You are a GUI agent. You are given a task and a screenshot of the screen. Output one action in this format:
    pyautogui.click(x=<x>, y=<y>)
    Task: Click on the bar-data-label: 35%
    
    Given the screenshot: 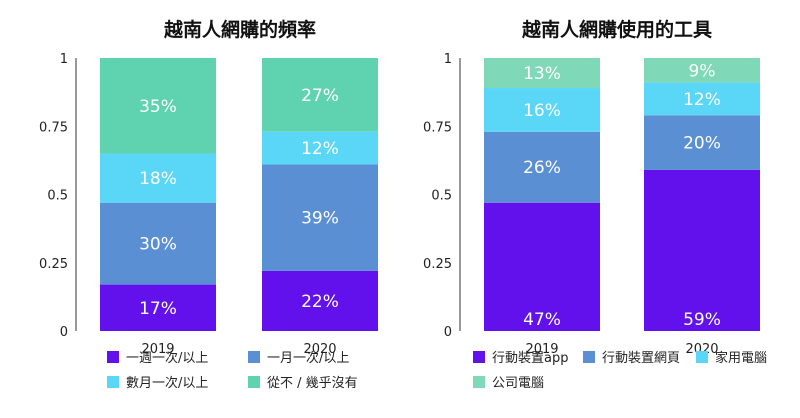 What is the action you would take?
    pyautogui.click(x=158, y=107)
    